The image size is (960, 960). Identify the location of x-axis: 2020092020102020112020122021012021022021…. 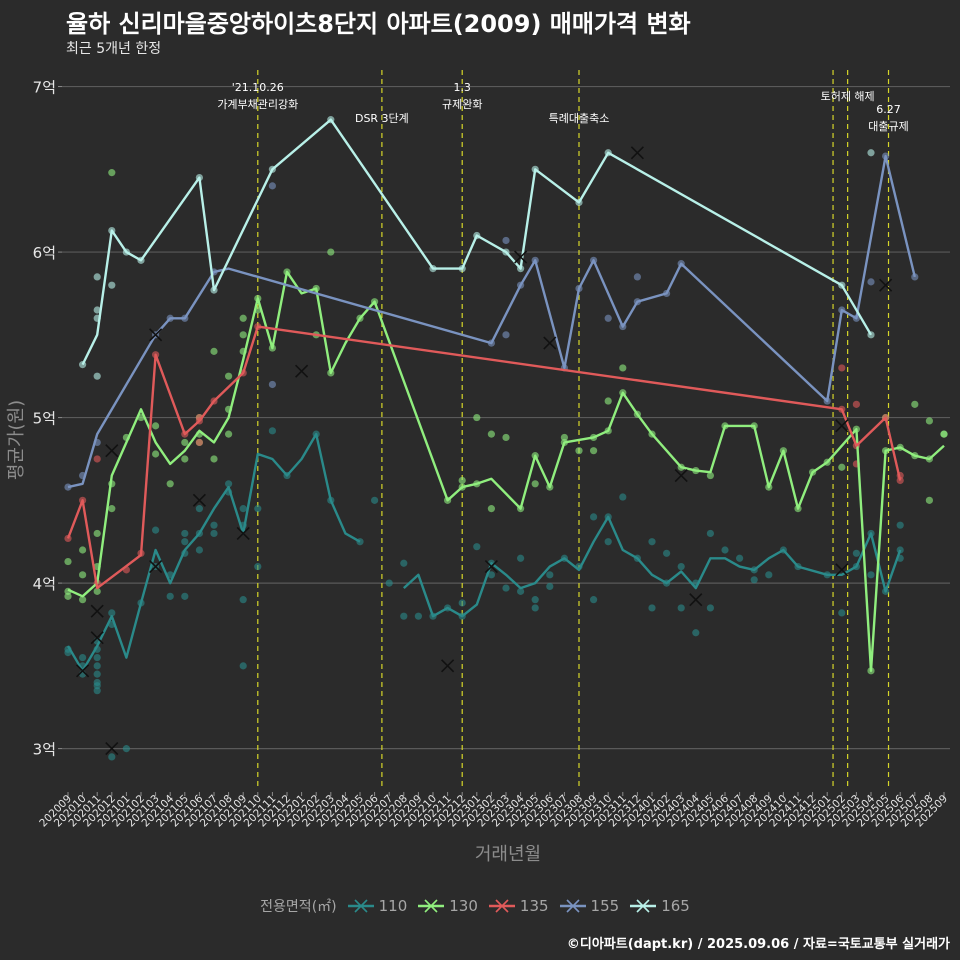
(493, 810).